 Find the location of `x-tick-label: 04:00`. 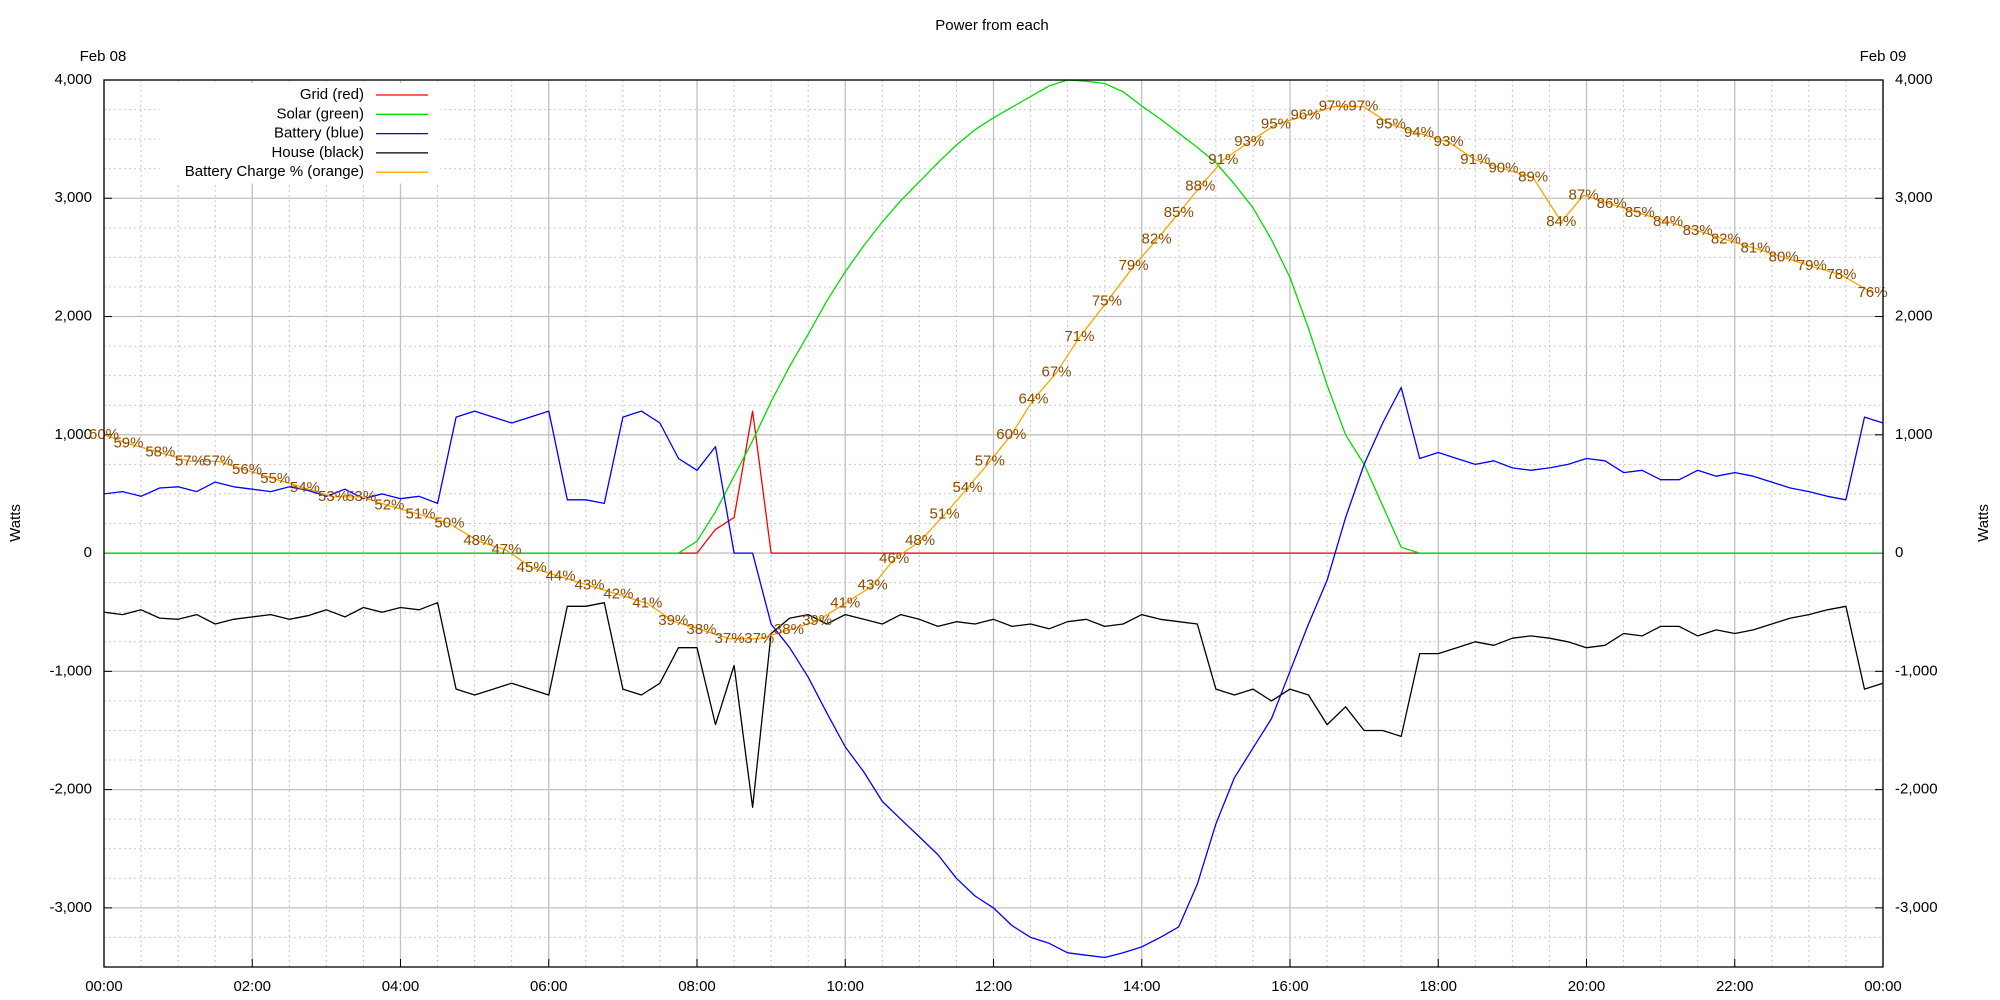

x-tick-label: 04:00 is located at coordinates (401, 986).